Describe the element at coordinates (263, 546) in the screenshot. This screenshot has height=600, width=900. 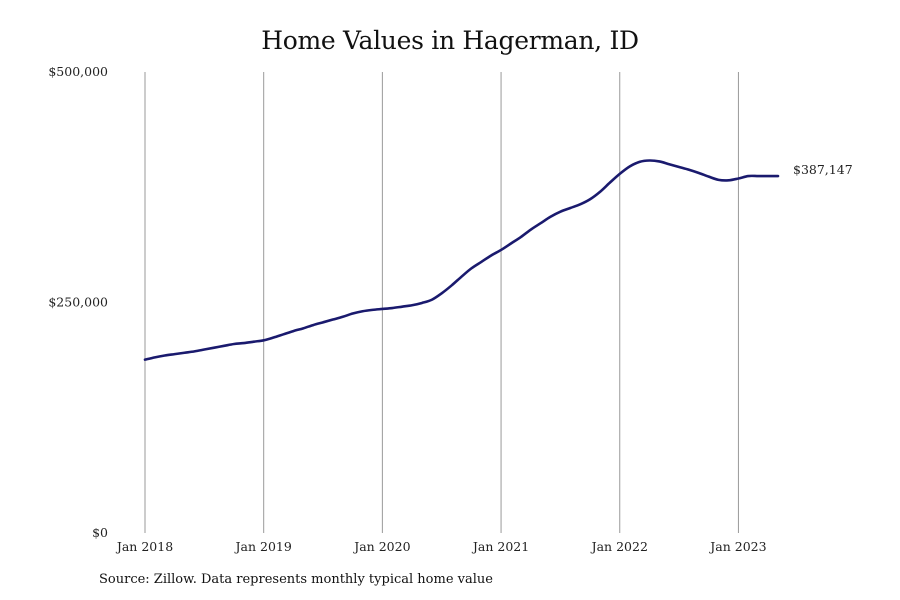
I see `x-tick-label: Jan 2019` at that location.